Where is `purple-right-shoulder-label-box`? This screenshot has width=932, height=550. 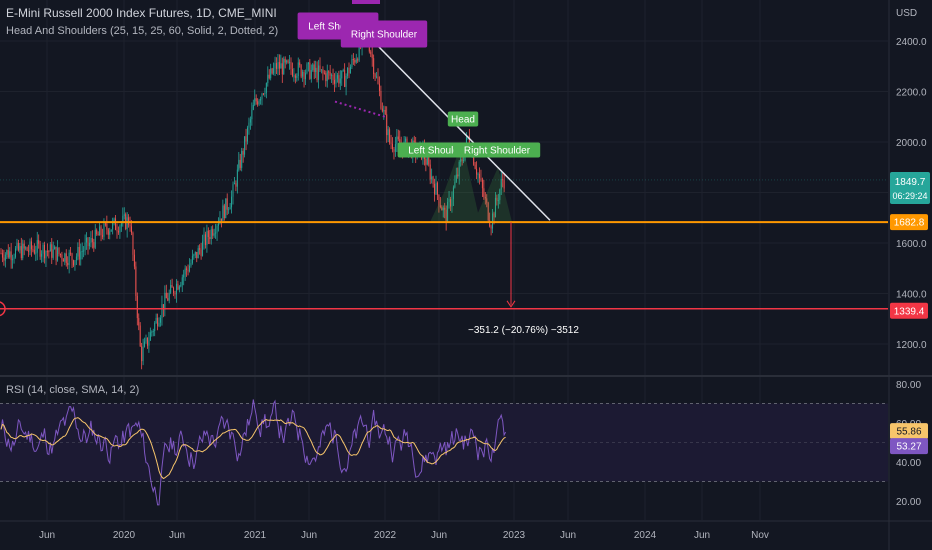
purple-right-shoulder-label-box is located at coordinates (384, 34).